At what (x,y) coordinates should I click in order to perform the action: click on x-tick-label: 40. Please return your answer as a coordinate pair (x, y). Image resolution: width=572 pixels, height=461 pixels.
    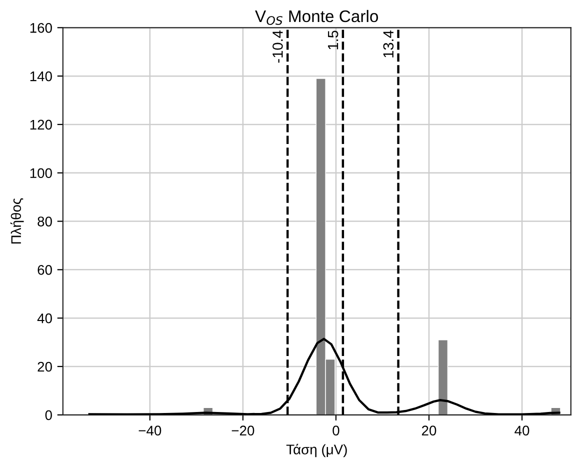
    Looking at the image, I should click on (522, 431).